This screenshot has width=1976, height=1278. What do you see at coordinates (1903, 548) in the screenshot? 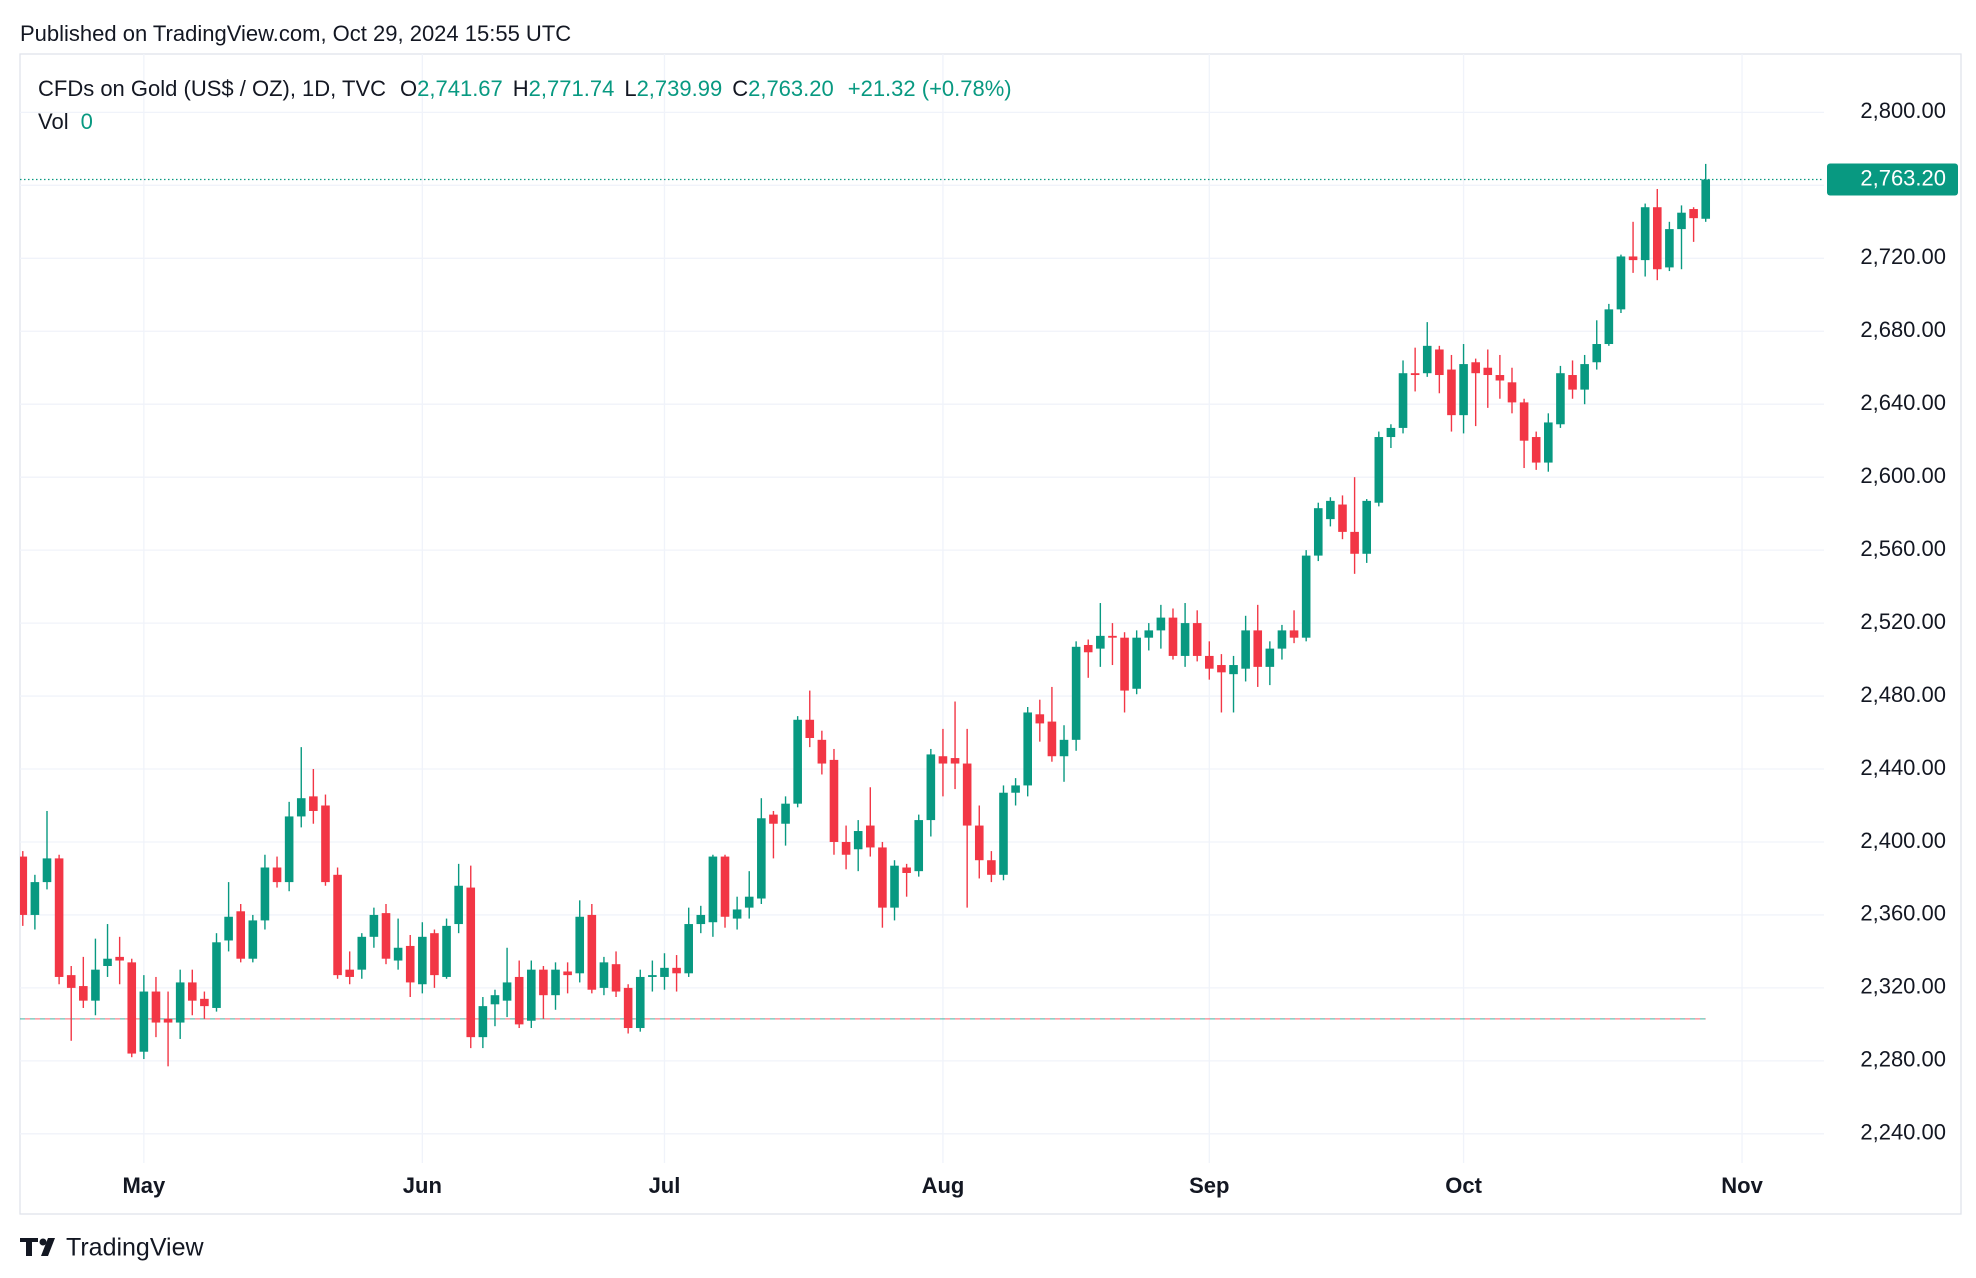
I see `y-tick-label: 2,560.00` at bounding box center [1903, 548].